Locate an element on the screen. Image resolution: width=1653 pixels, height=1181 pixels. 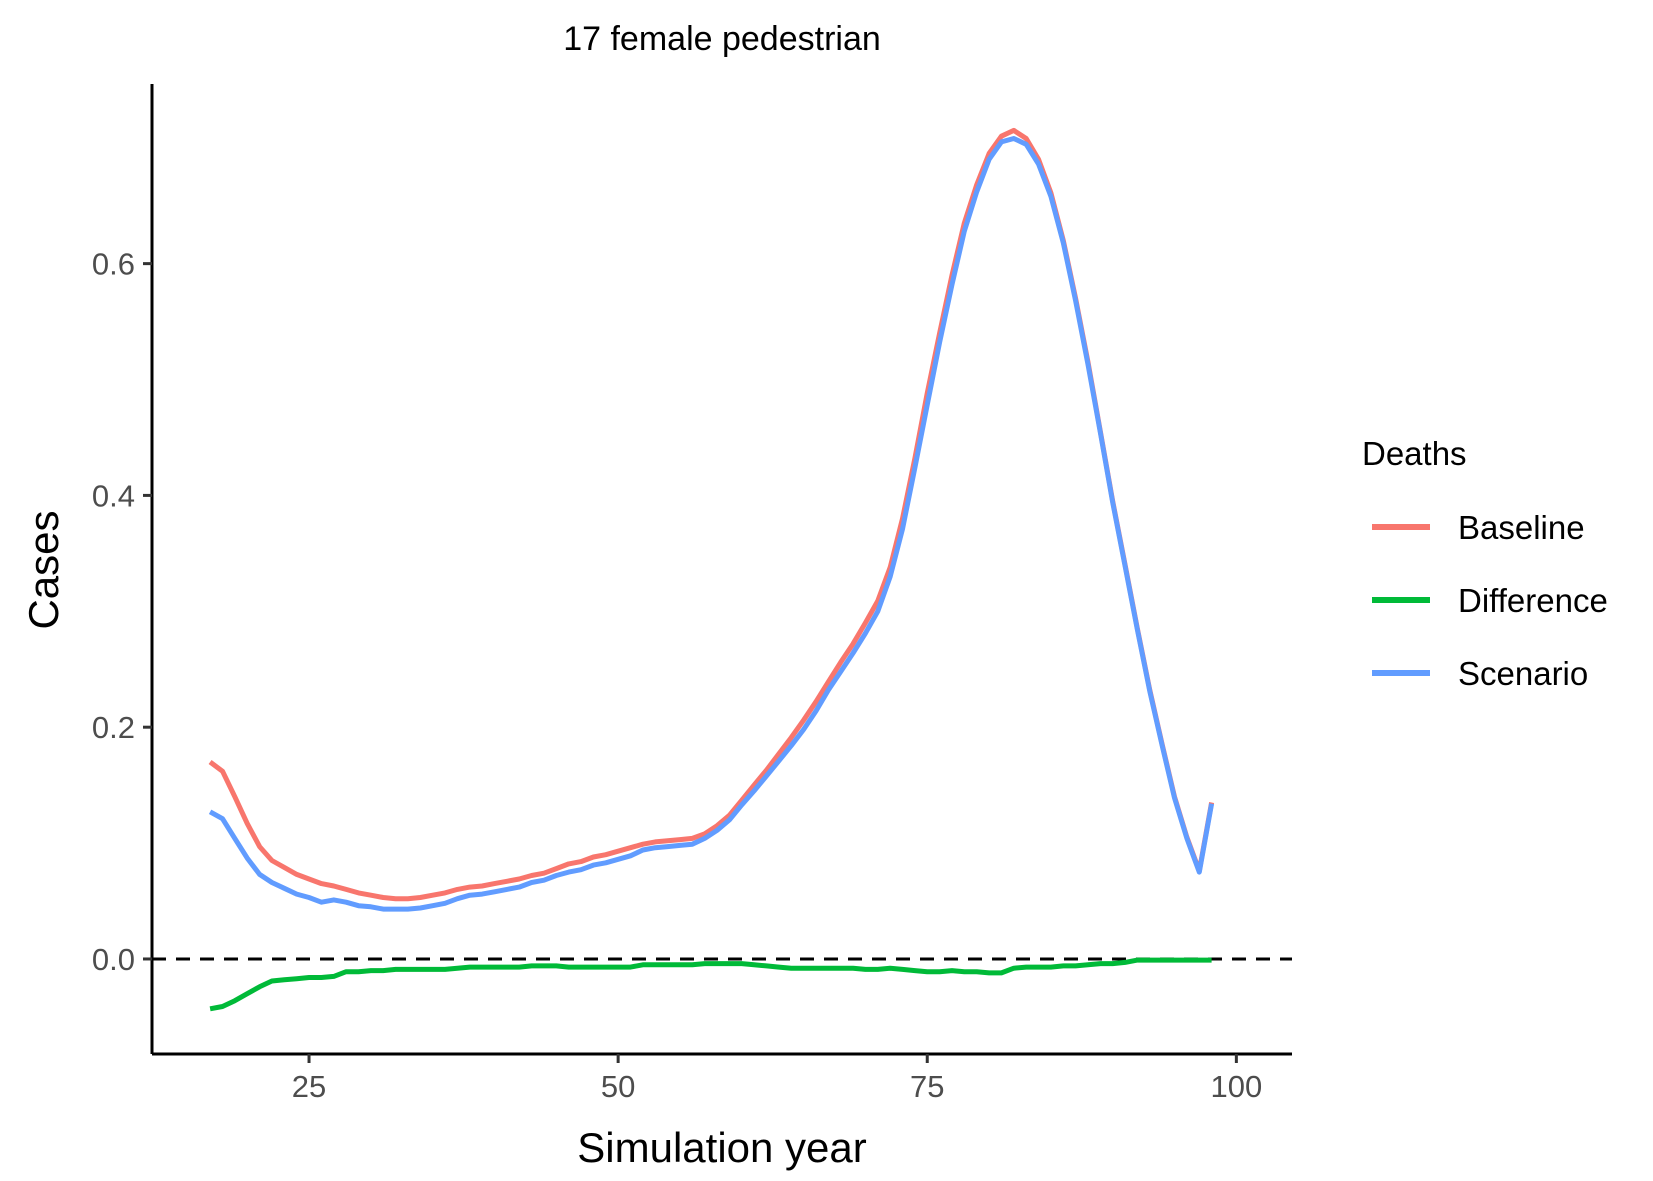
legend: Deaths Baseline Difference Scenario is located at coordinates (1485, 563).